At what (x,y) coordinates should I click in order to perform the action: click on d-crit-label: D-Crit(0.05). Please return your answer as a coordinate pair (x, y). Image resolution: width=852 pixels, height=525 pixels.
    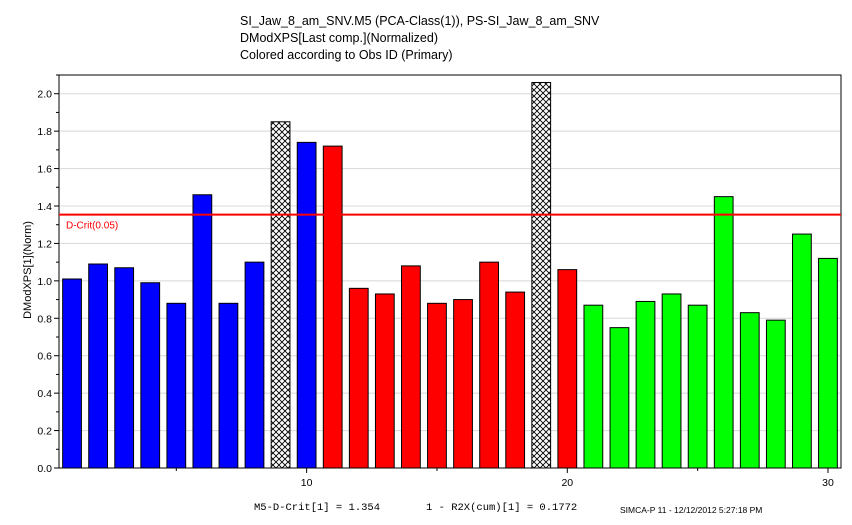
    Looking at the image, I should click on (92, 226).